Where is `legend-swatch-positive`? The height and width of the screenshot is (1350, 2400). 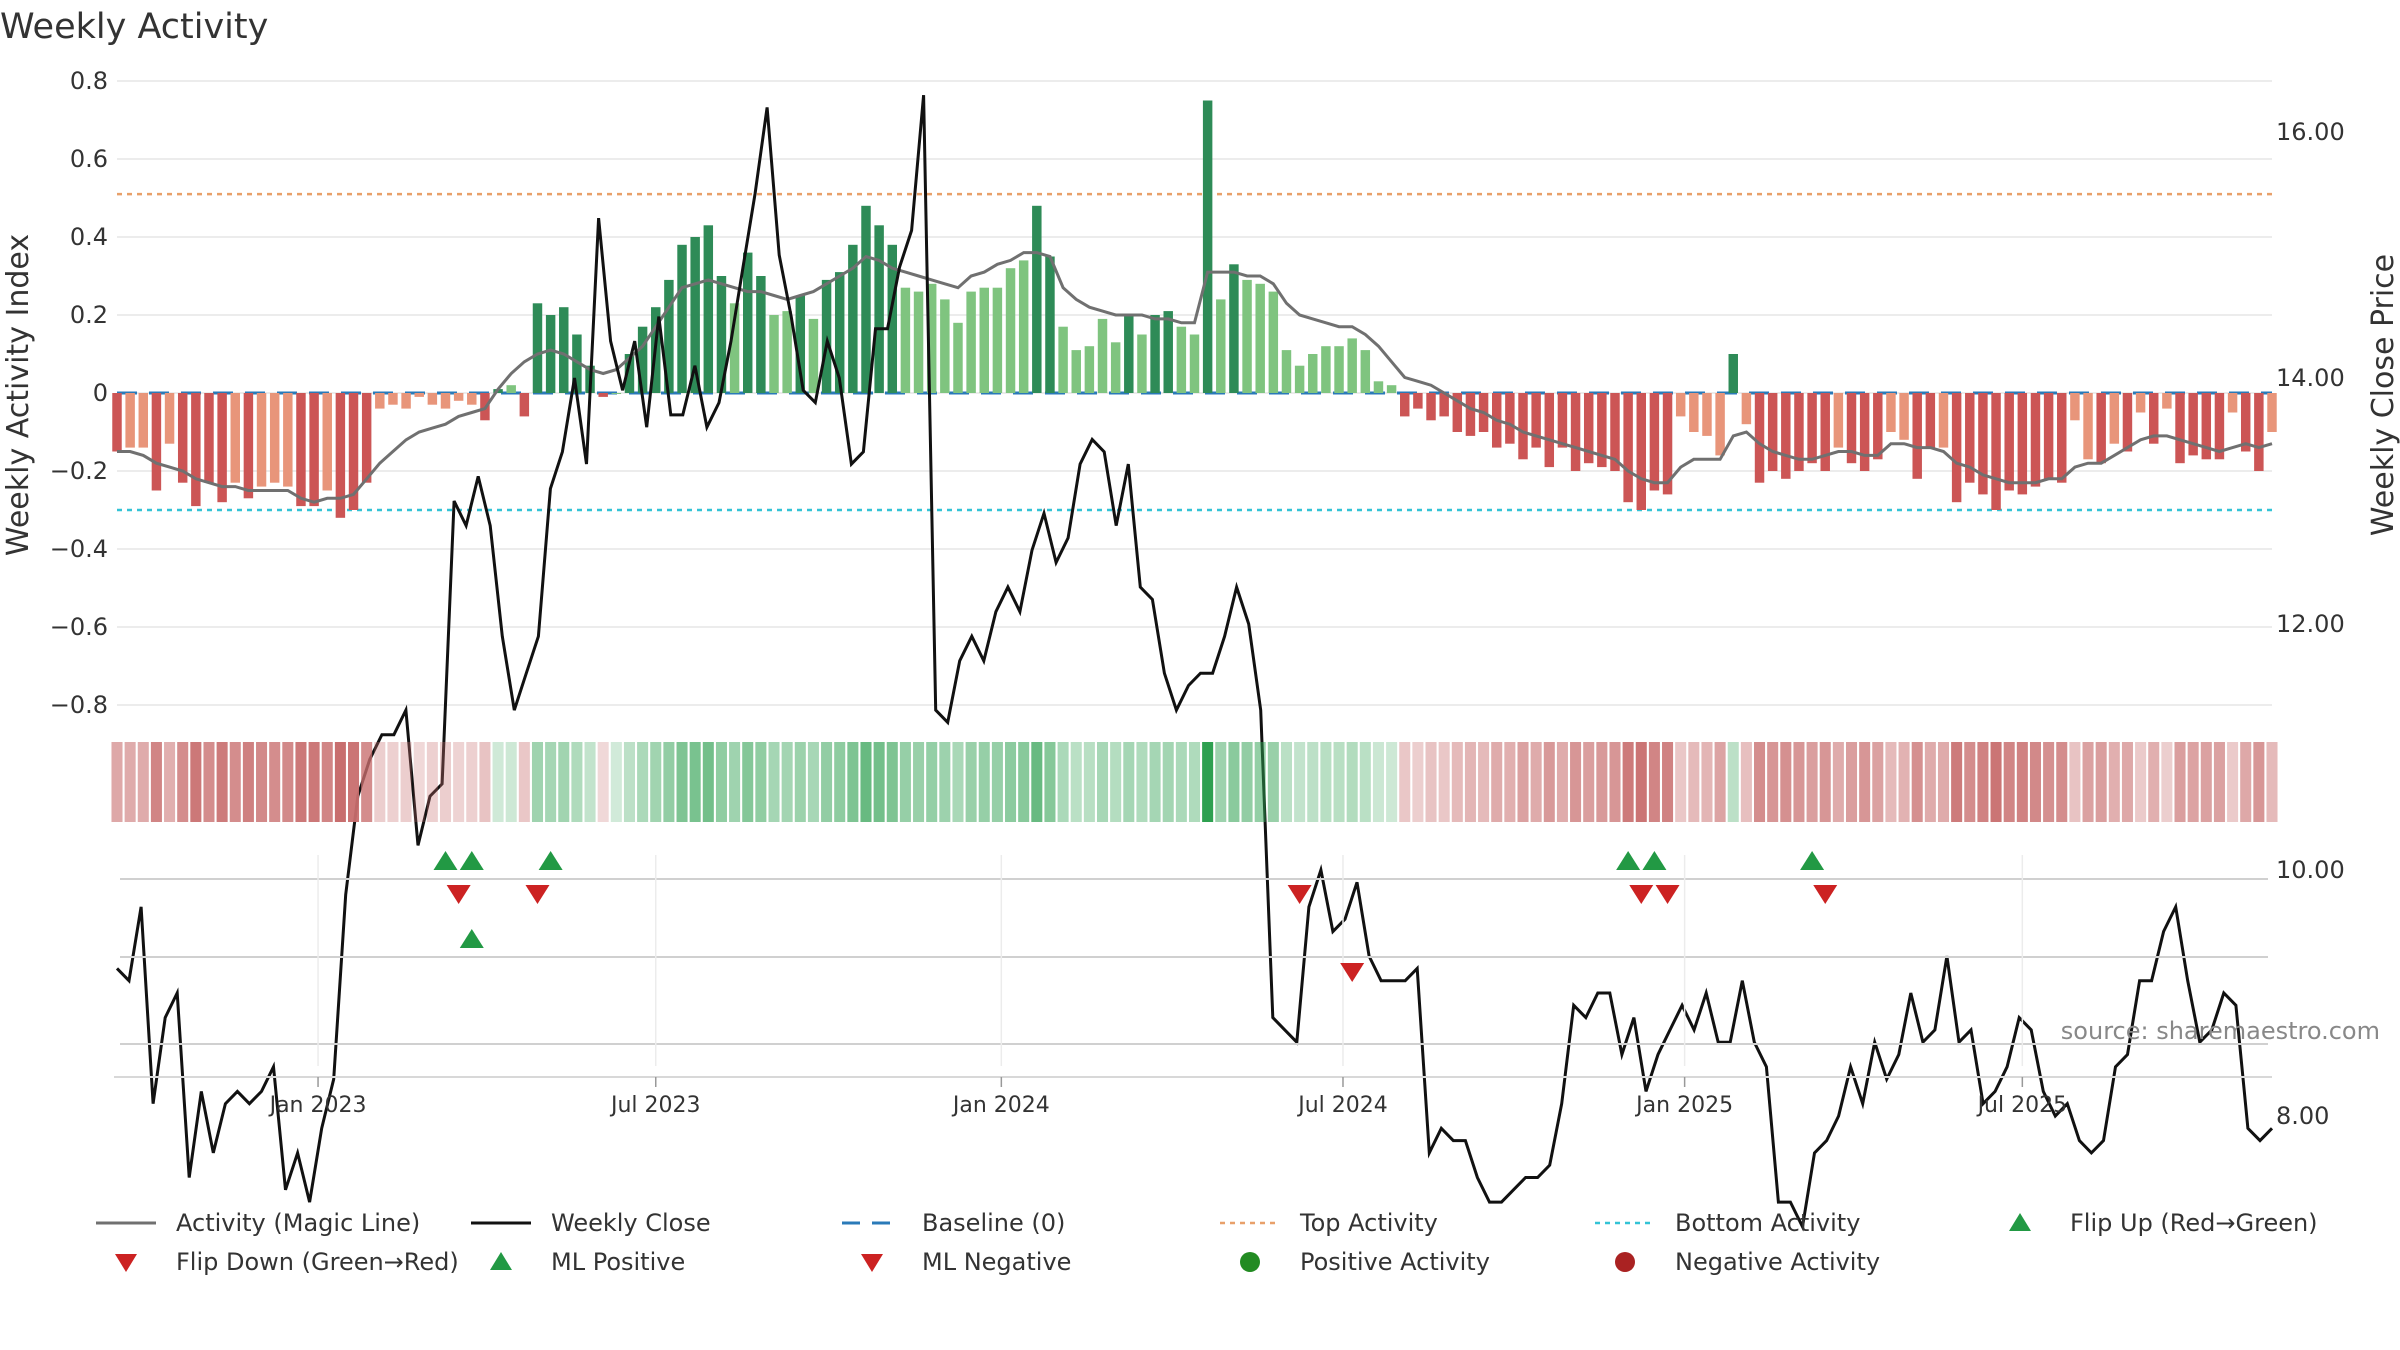
legend-swatch-positive is located at coordinates (1250, 1262).